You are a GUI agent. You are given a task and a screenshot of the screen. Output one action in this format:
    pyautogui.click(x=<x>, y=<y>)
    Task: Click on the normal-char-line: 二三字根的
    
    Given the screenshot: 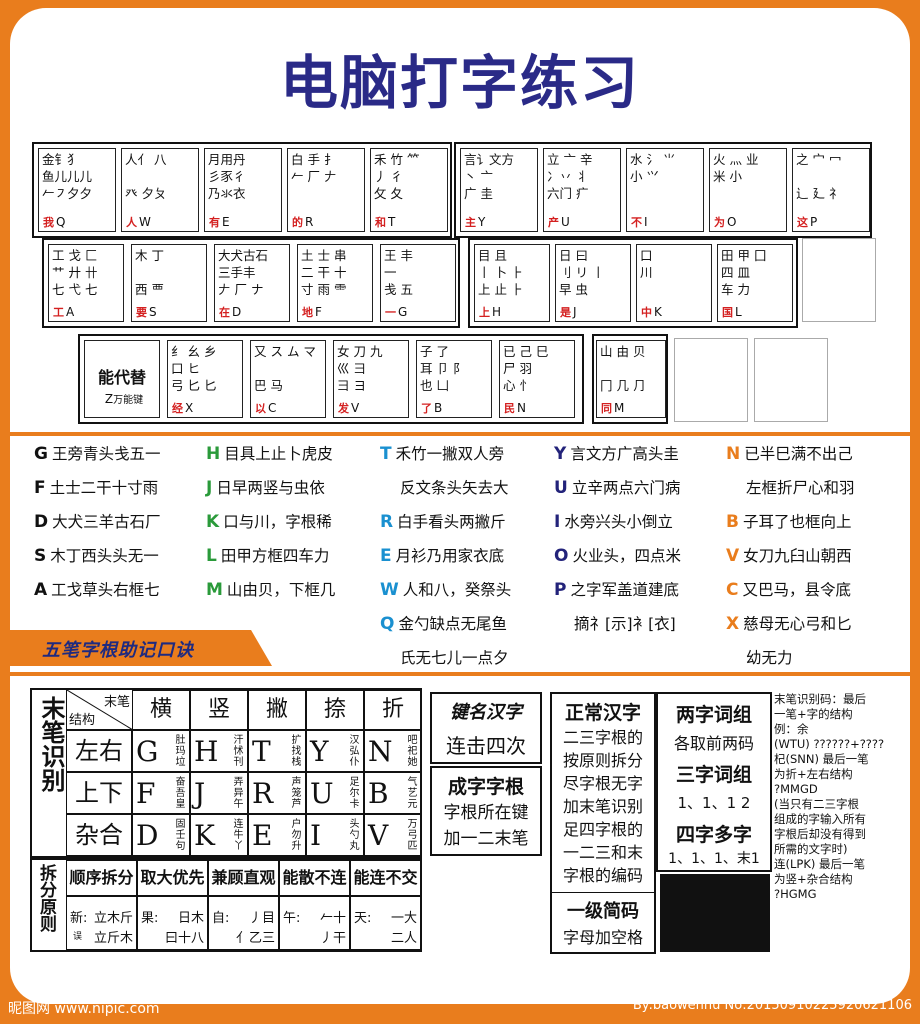 What is the action you would take?
    pyautogui.click(x=602, y=737)
    